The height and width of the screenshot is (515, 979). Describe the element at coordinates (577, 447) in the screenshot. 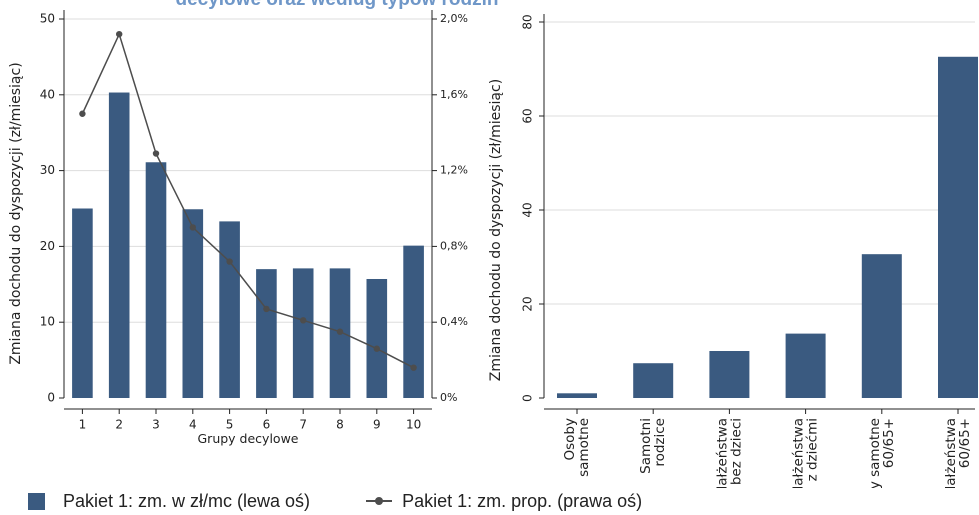

I see `x-tick-label: Osobysamotne` at that location.